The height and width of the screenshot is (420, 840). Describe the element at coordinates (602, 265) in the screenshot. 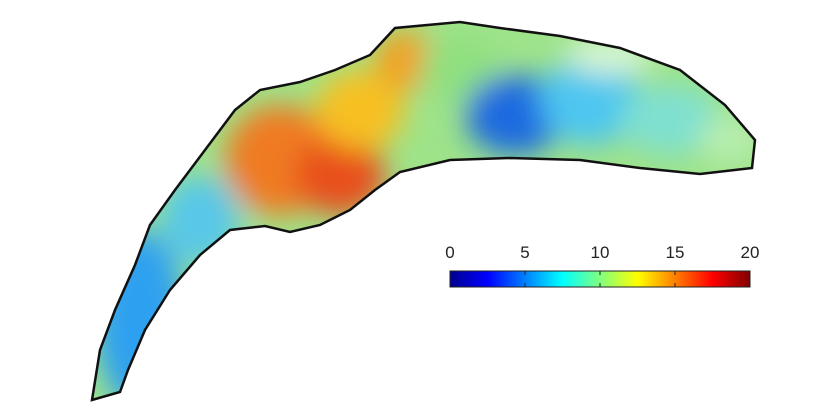

I see `colorbar-ticks: 0 5 10 15 20` at that location.